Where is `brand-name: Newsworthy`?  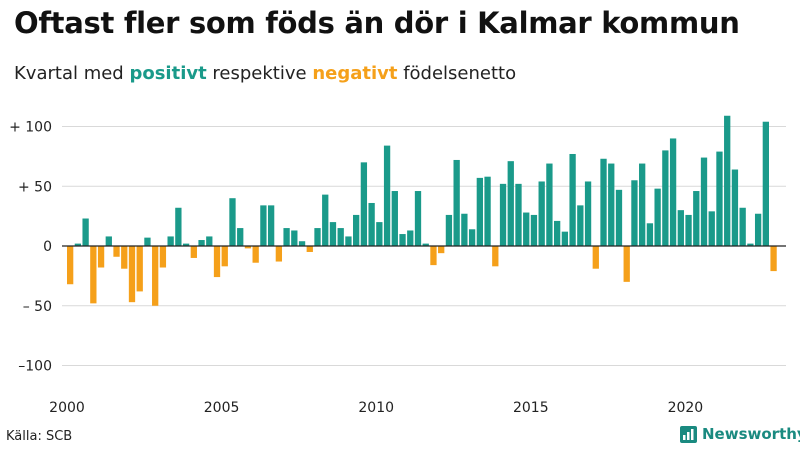
brand-name: Newsworthy is located at coordinates (751, 434).